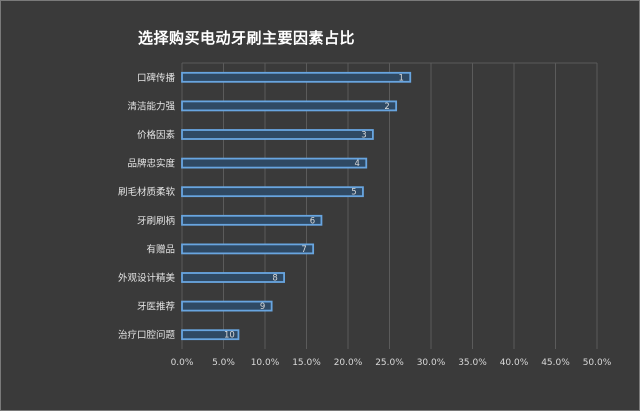 This screenshot has width=640, height=411. I want to click on x-tick-label: 35.0%, so click(472, 363).